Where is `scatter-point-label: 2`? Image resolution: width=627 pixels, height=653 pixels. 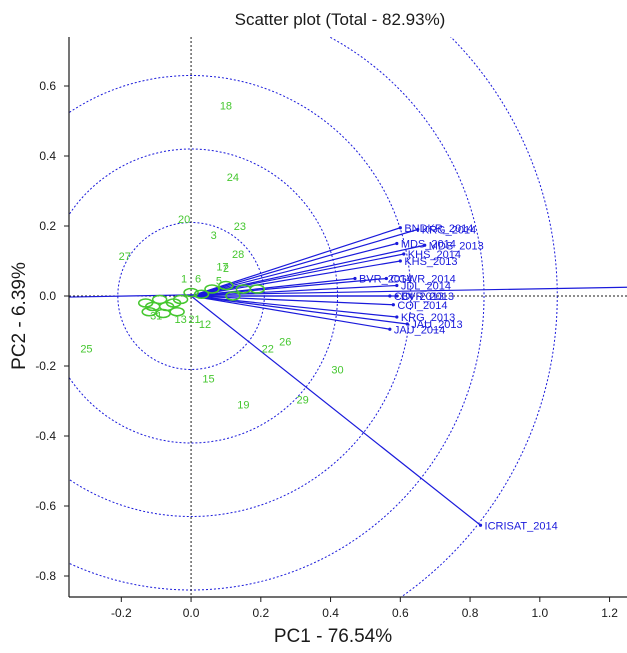
scatter-point-label: 2 is located at coordinates (226, 269).